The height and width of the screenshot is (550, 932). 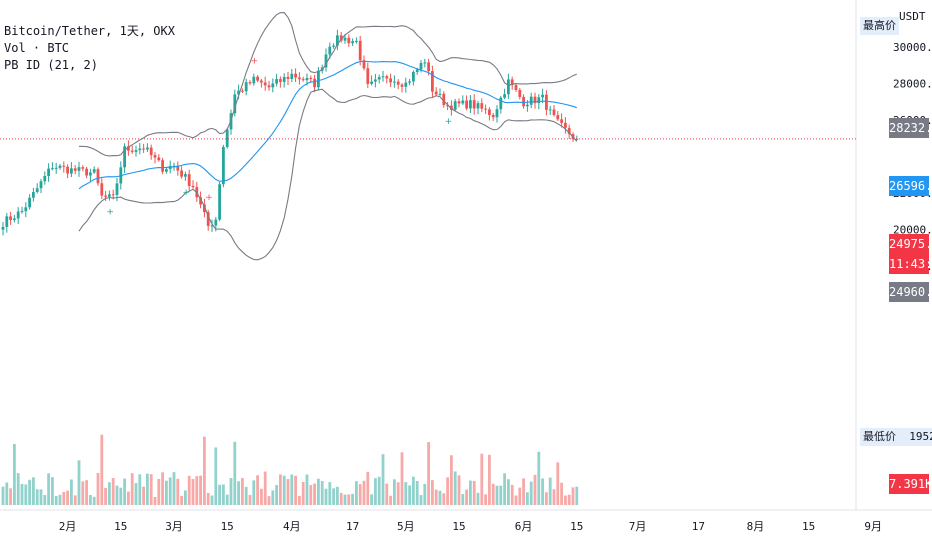 I want to click on legend-volume: Vol · BTC, so click(x=37, y=48).